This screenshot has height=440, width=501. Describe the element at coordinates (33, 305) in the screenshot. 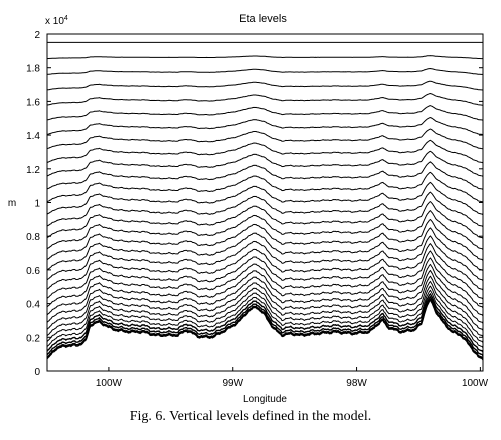

I see `y-tick-label: 0.4` at that location.